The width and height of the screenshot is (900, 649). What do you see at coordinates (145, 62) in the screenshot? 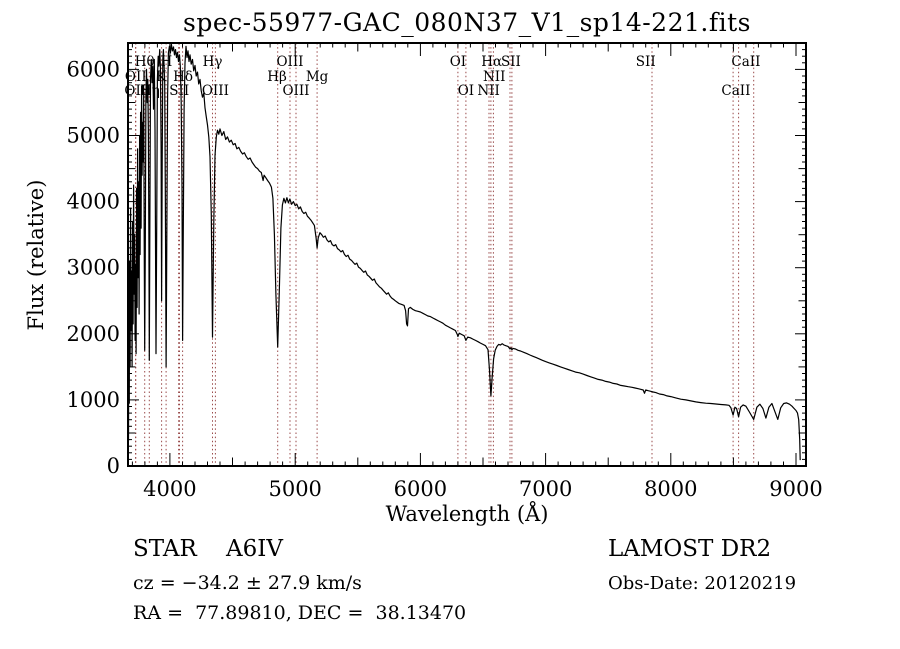
I see `spectral-line-label: Hθ` at bounding box center [145, 62].